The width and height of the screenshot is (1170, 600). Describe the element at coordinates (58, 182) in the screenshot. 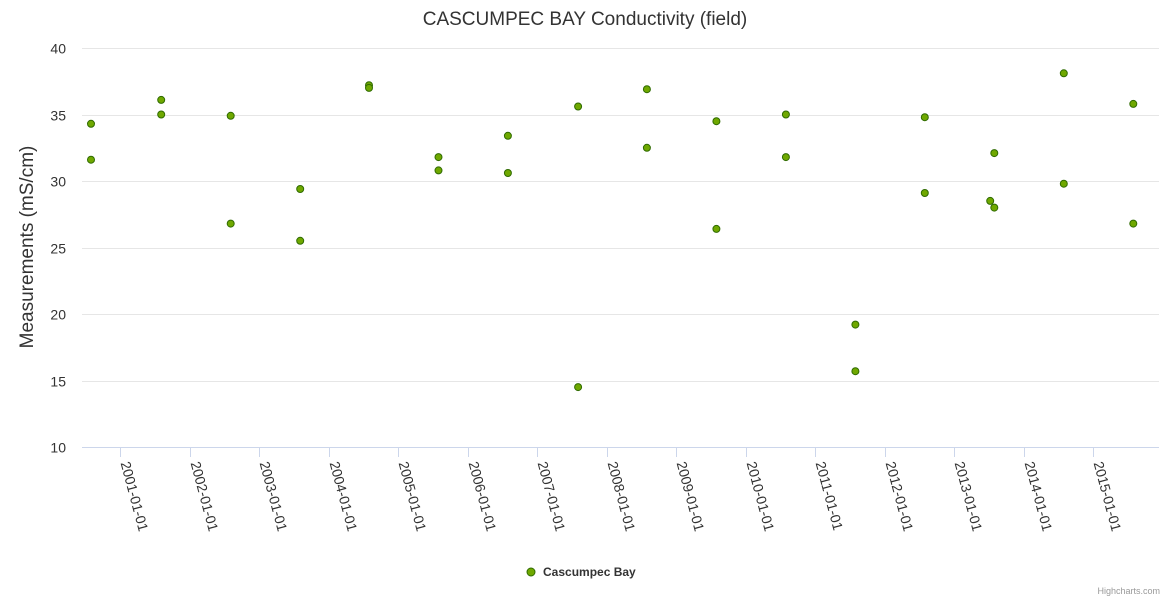

I see `y-tick-label: 30` at that location.